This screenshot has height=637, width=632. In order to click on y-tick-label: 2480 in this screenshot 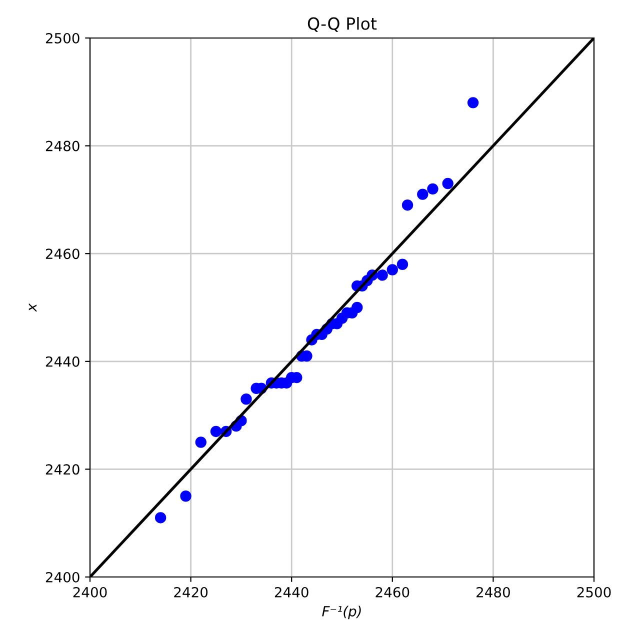, I will do `click(63, 146)`.